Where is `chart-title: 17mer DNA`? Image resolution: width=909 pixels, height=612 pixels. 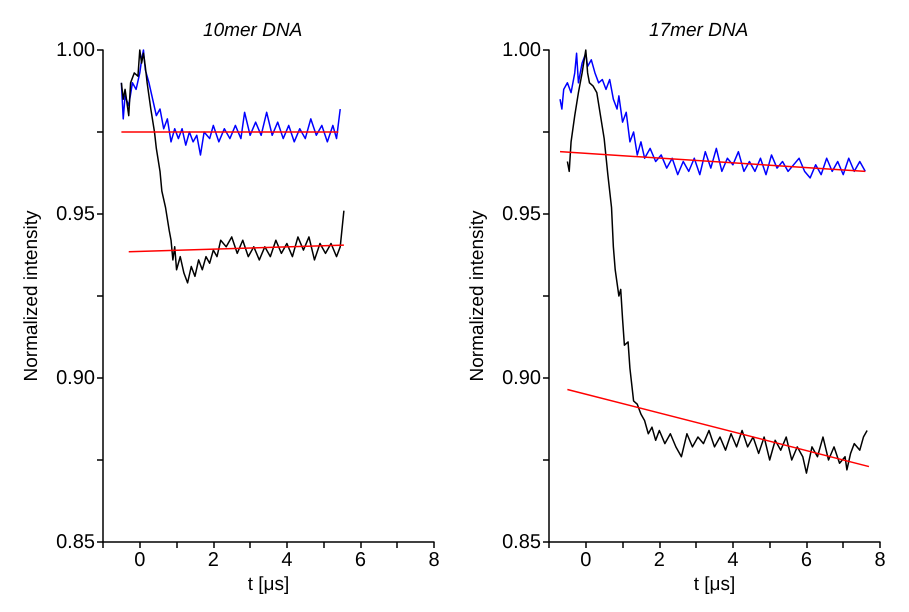
chart-title: 17mer DNA is located at coordinates (698, 30).